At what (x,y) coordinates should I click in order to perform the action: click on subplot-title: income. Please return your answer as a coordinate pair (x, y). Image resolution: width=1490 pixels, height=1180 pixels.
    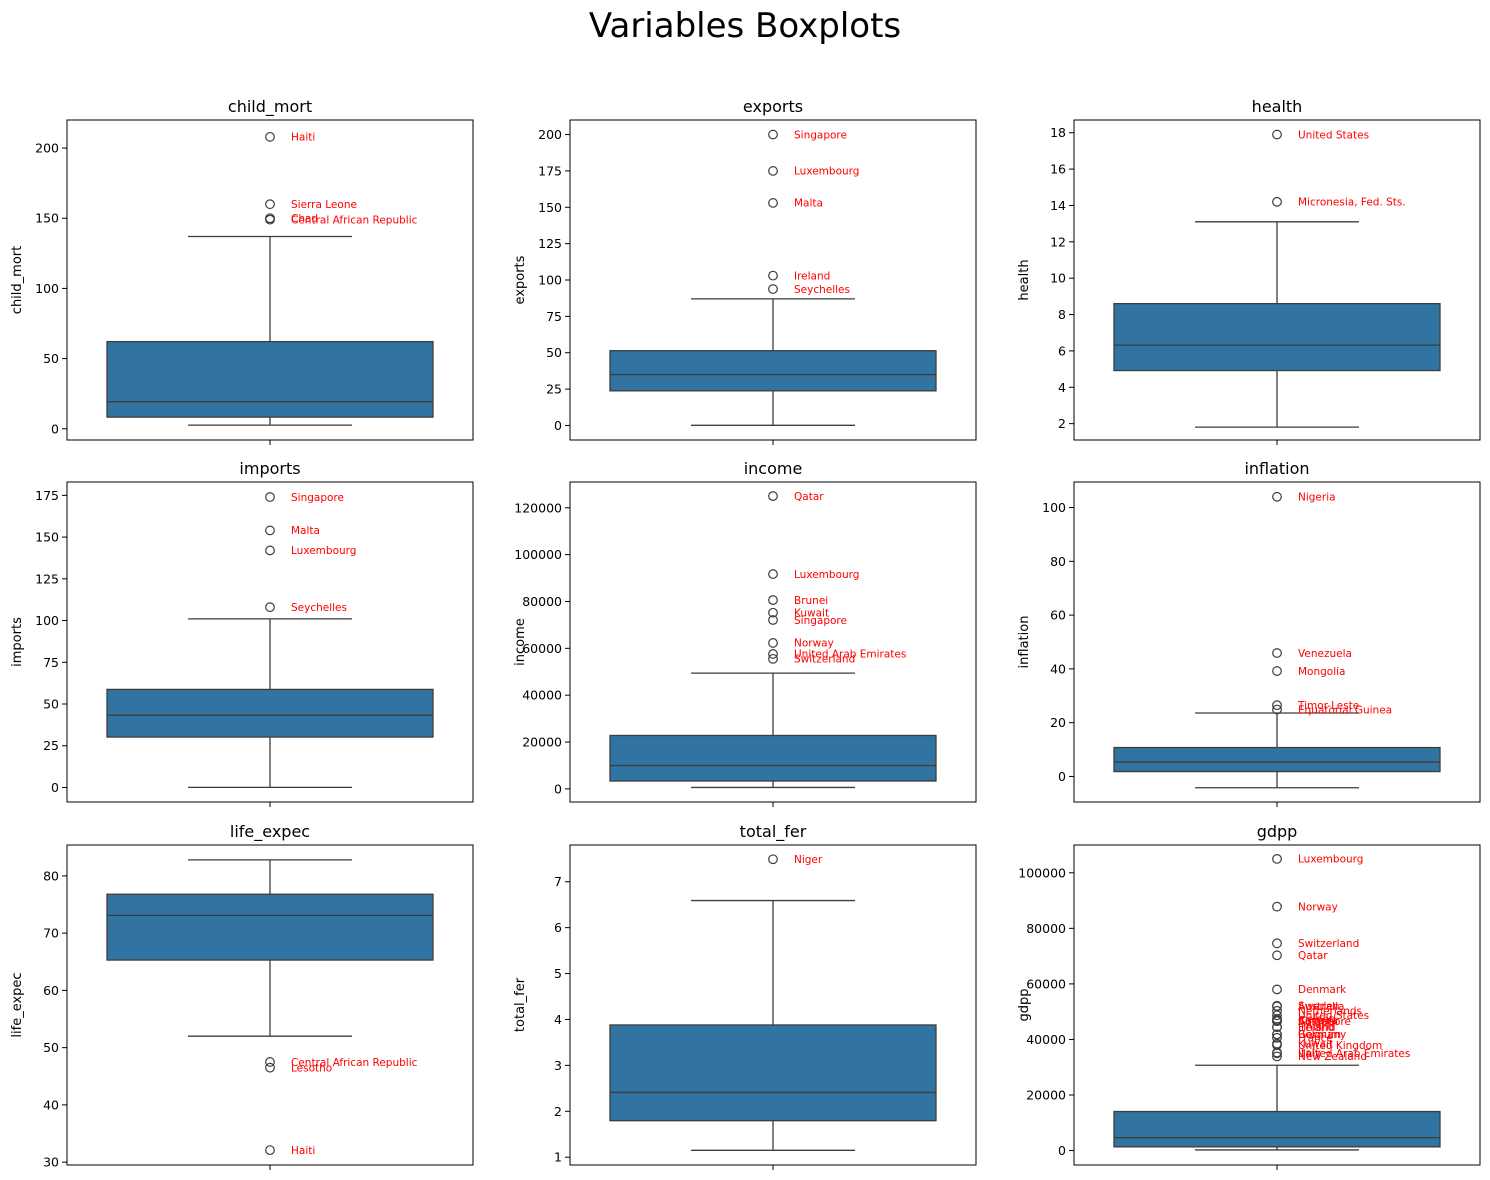
    Looking at the image, I should click on (773, 468).